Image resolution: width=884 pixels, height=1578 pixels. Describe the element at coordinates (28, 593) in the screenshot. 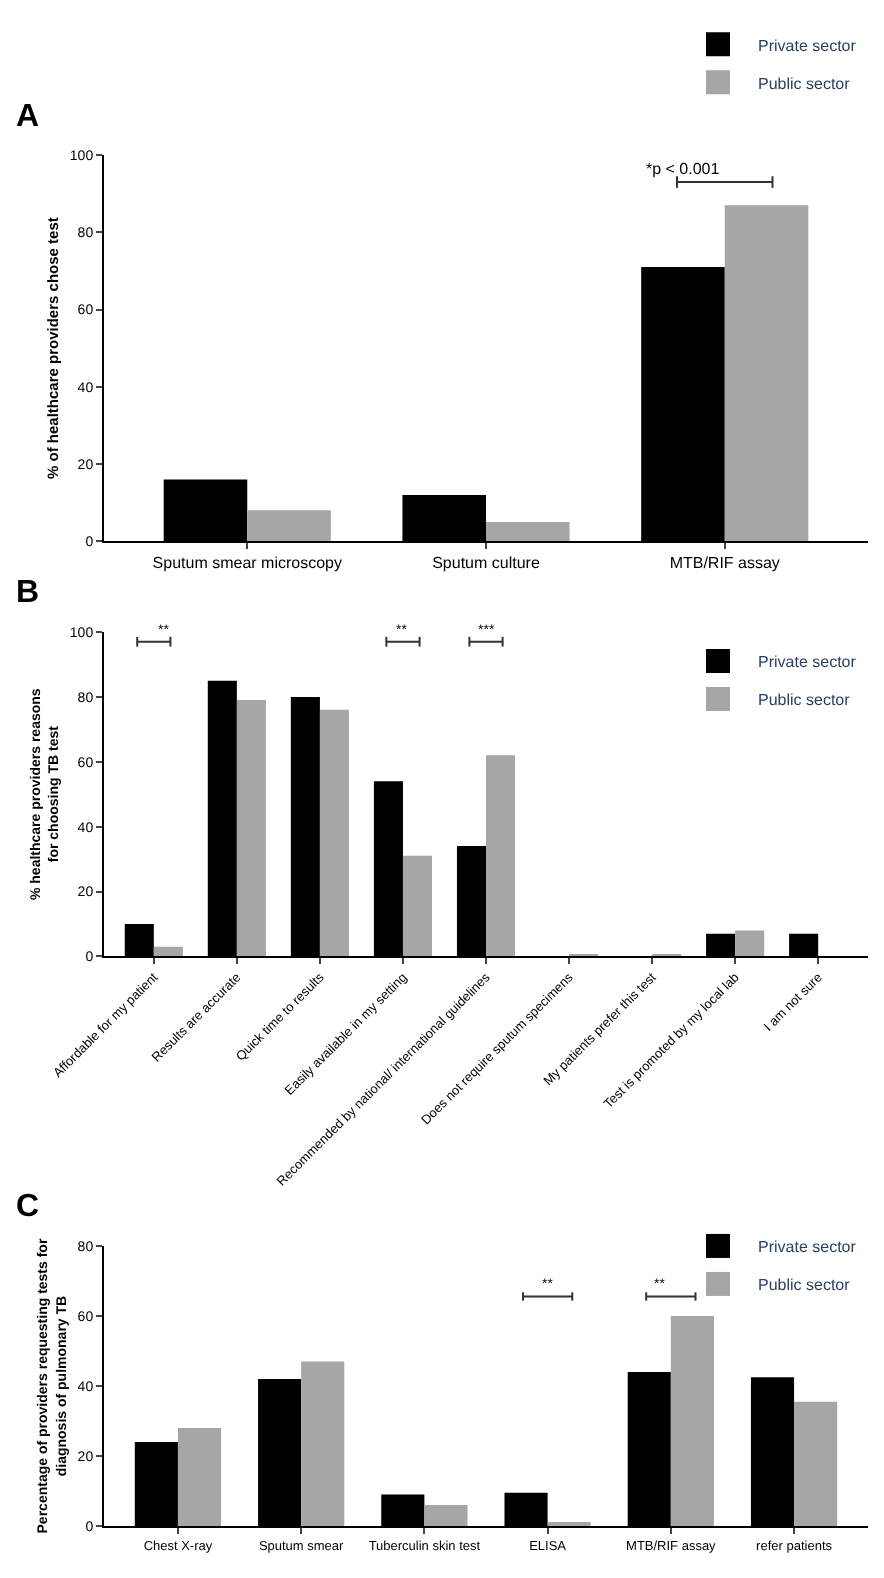

I see `chart-title: B` at that location.